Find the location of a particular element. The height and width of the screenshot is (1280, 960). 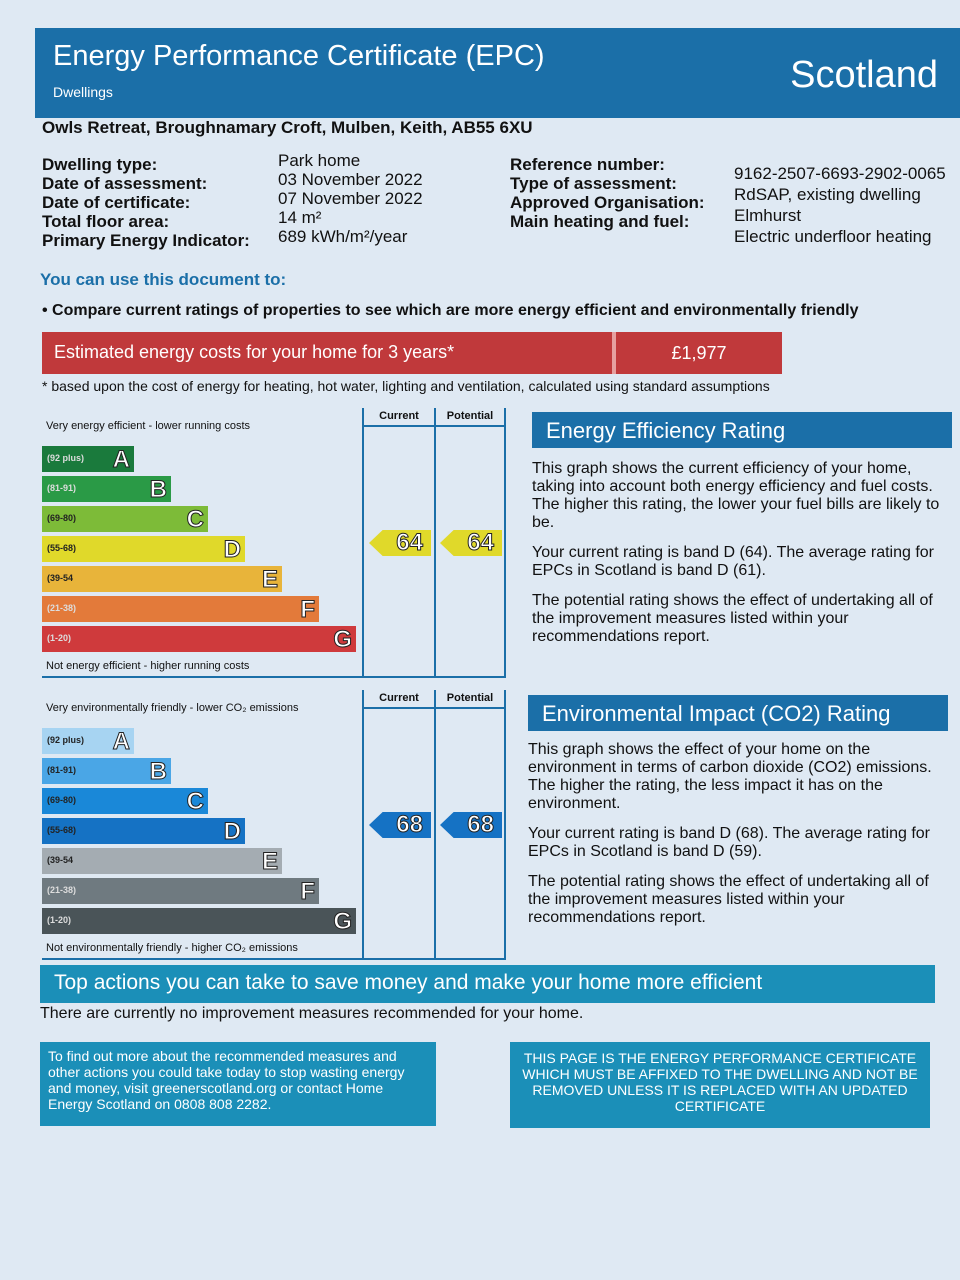

band-c: (69-80) C is located at coordinates (125, 520).